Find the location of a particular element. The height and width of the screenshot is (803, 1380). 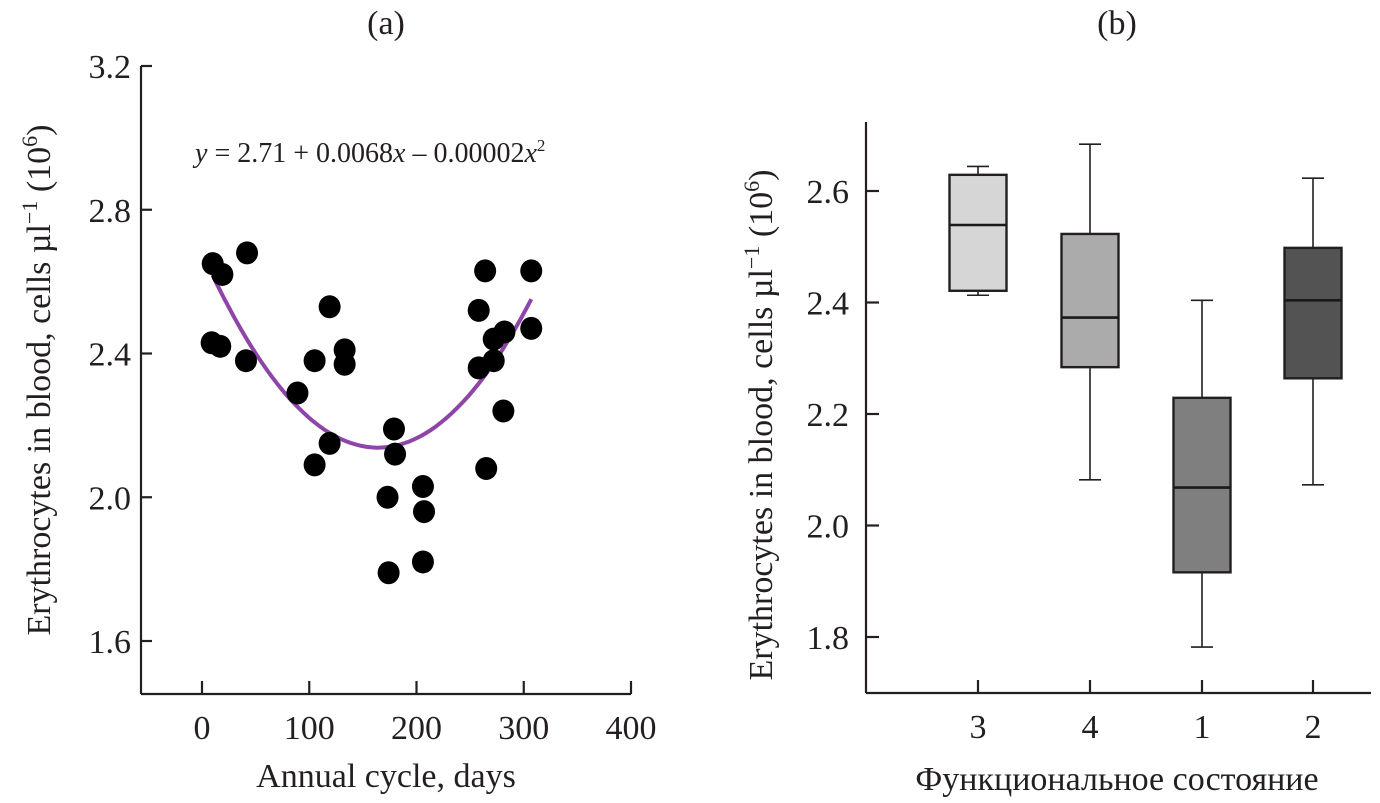

x-tick-label: 300 is located at coordinates (523, 728).